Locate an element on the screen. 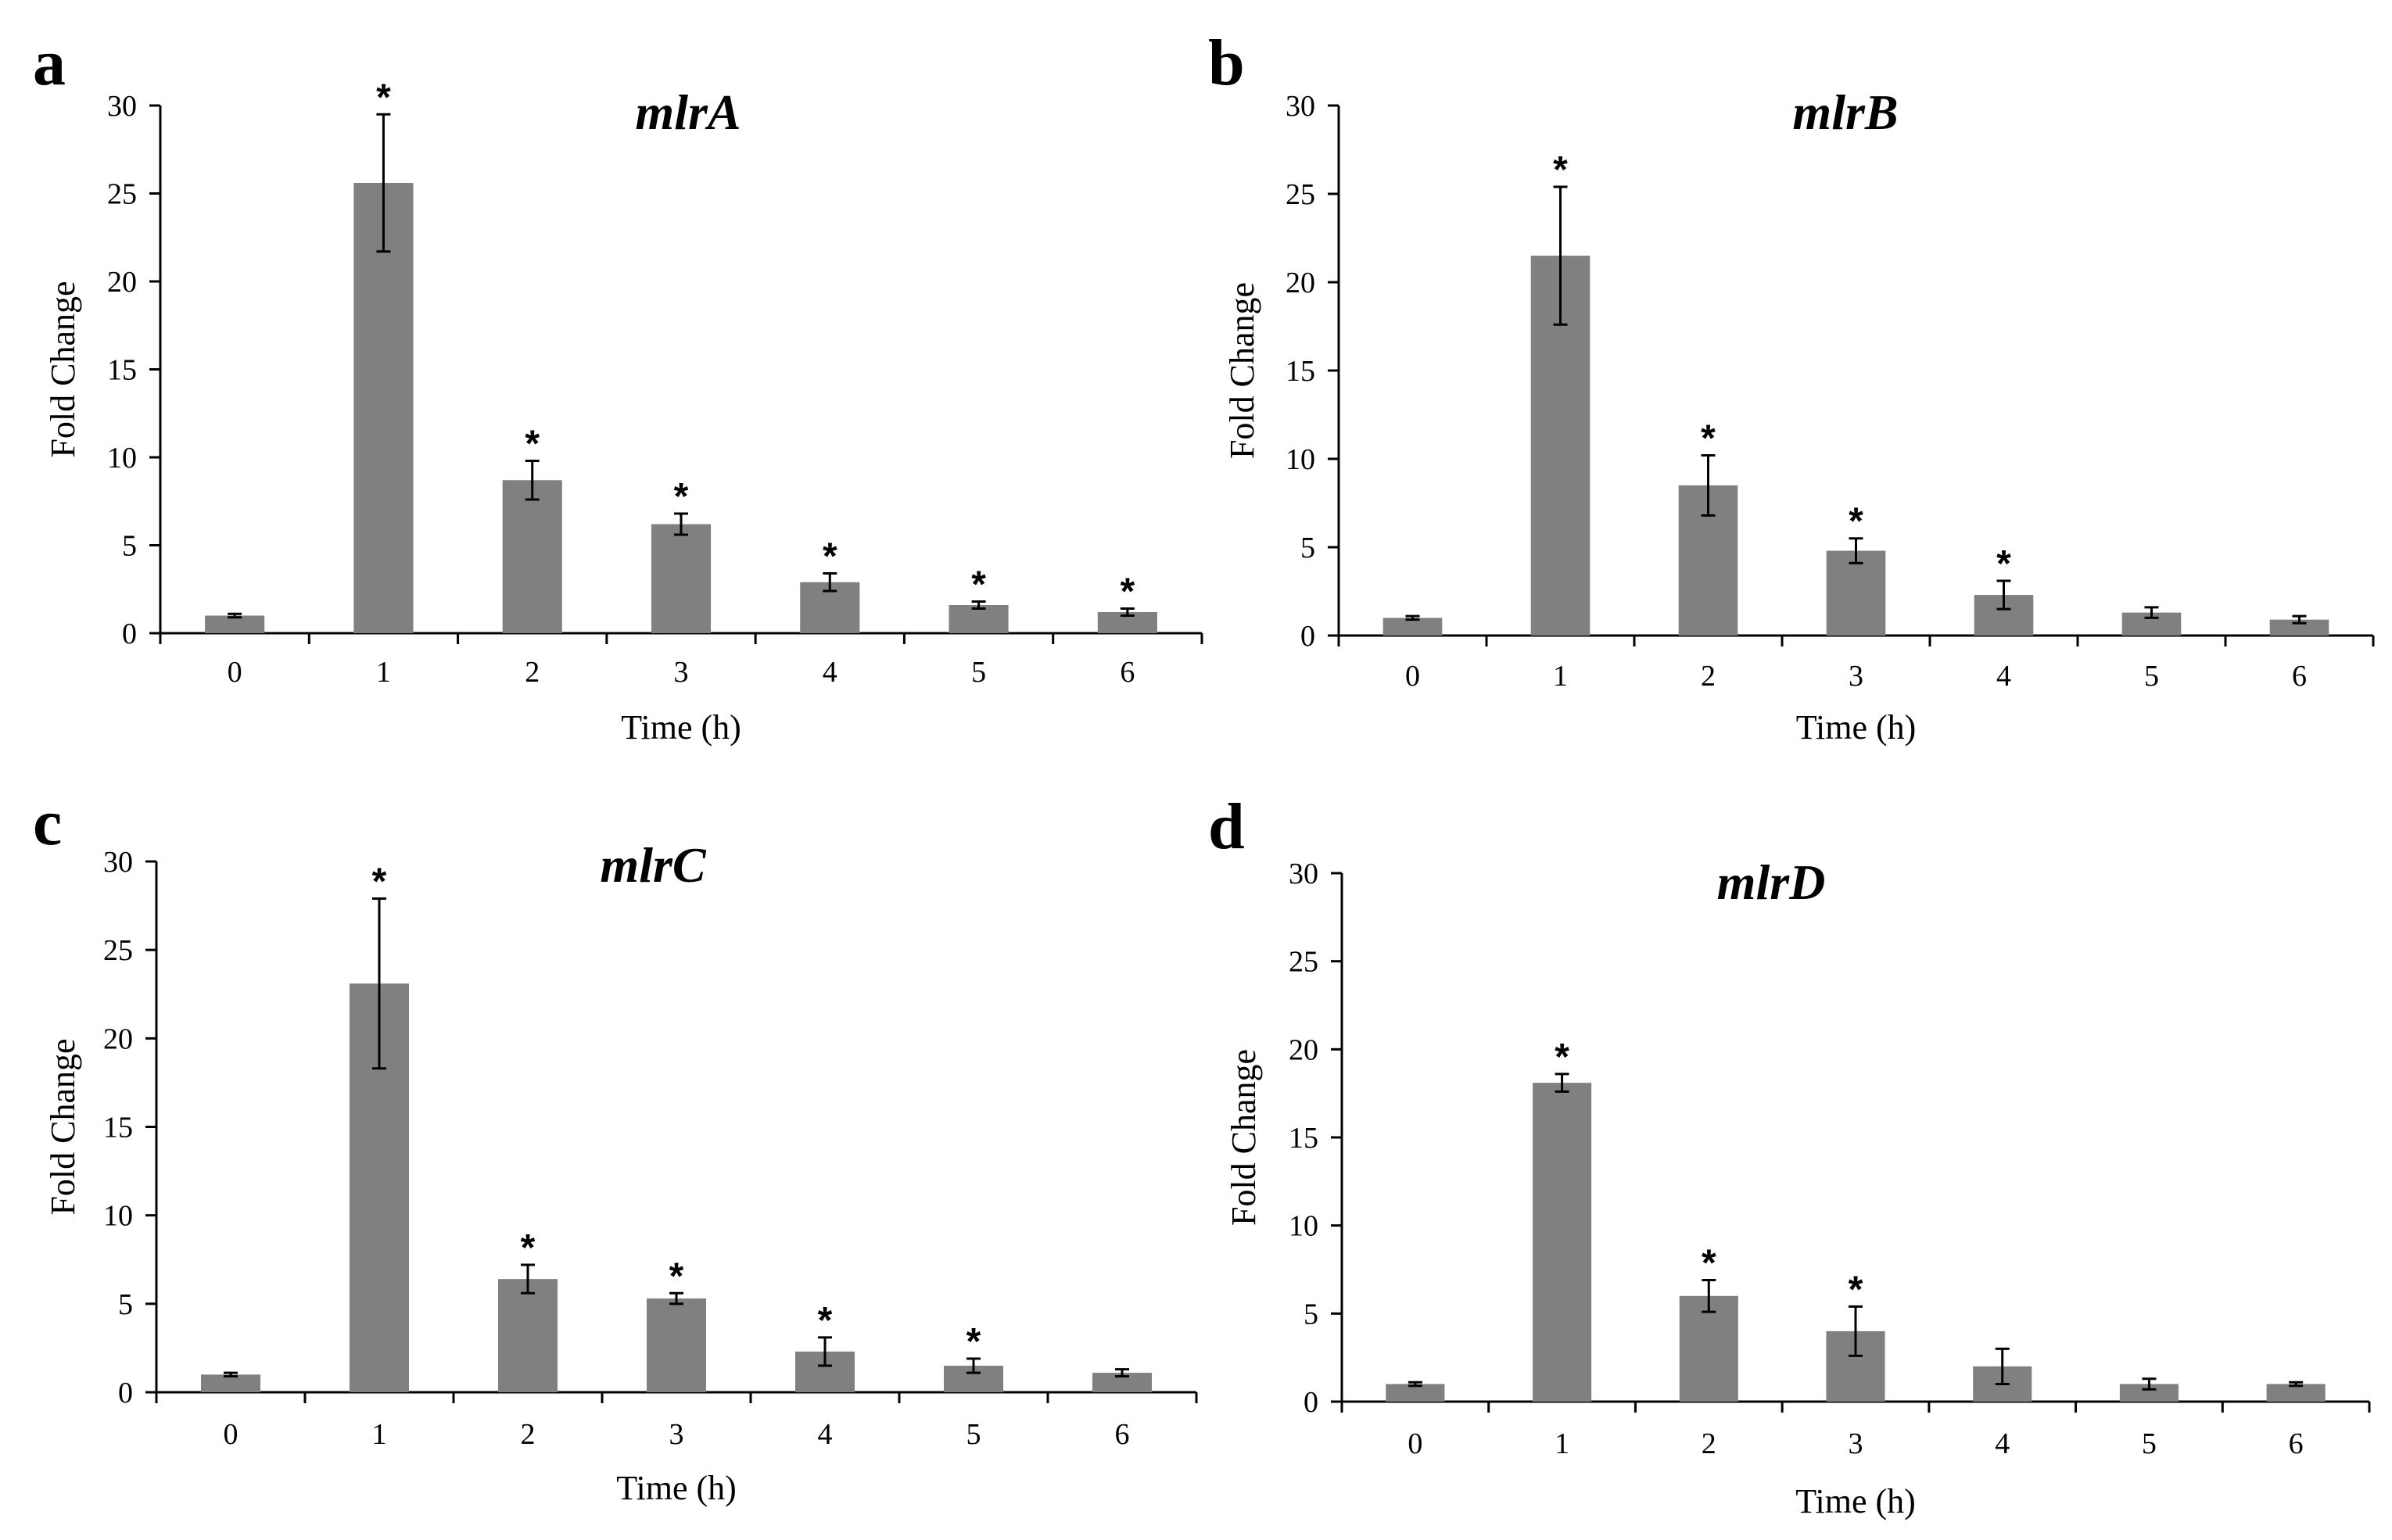  panel-d-x-tick-label: 0 is located at coordinates (1415, 1443).